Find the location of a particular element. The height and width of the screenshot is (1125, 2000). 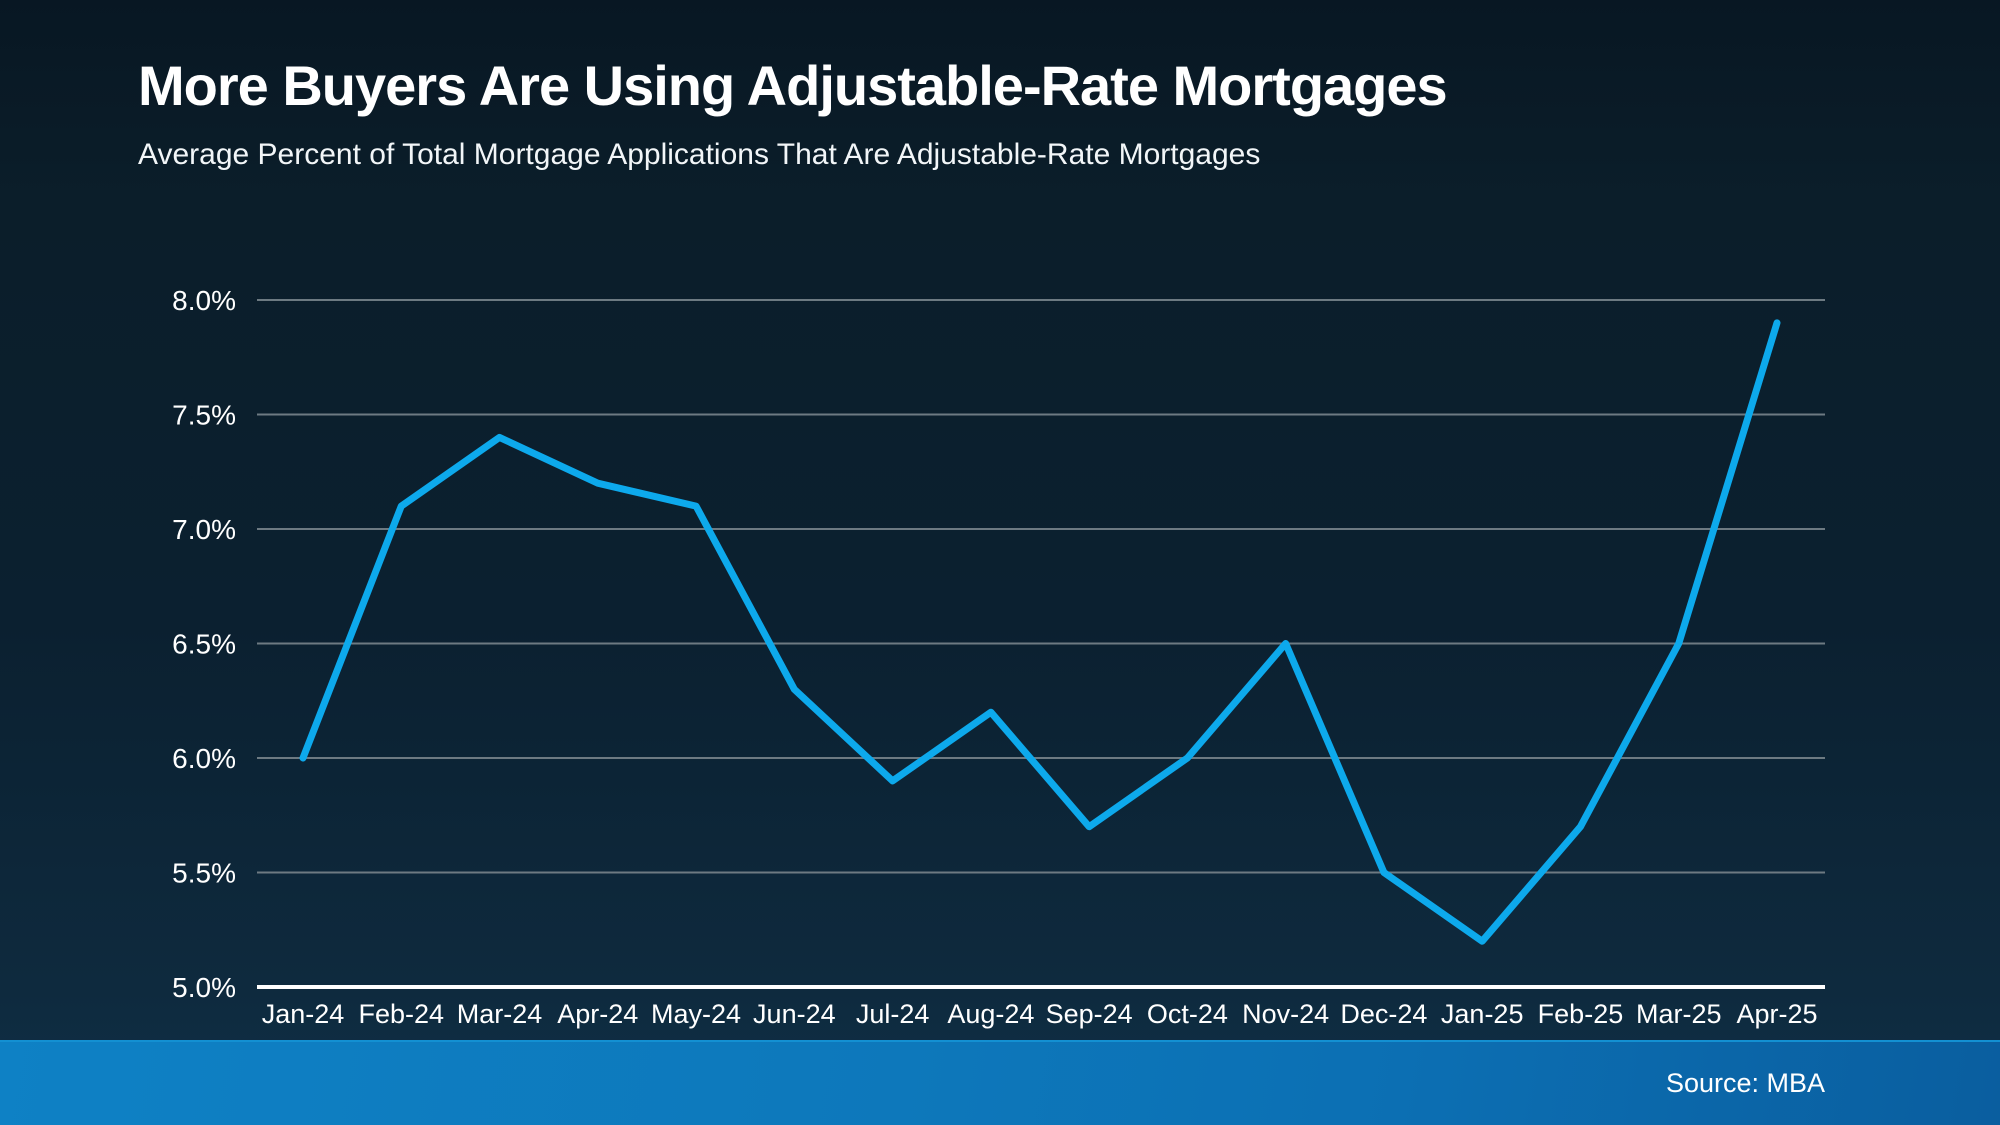

x-tick-label: Dec-24 is located at coordinates (1383, 1014).